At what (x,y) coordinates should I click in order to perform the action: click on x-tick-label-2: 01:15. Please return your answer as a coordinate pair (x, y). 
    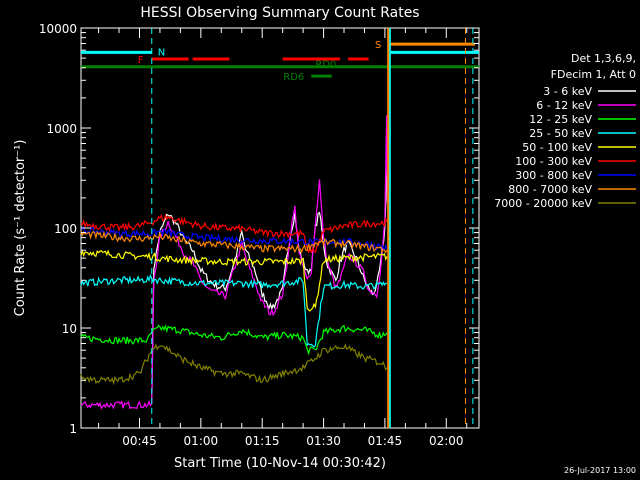
    Looking at the image, I should click on (262, 441).